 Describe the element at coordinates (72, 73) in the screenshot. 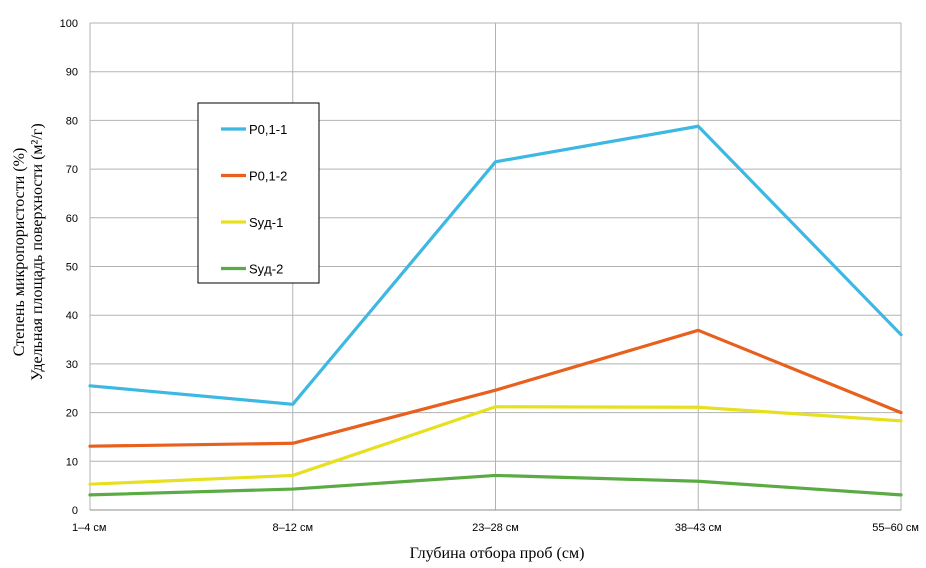

I see `y-tick-label: 90` at that location.